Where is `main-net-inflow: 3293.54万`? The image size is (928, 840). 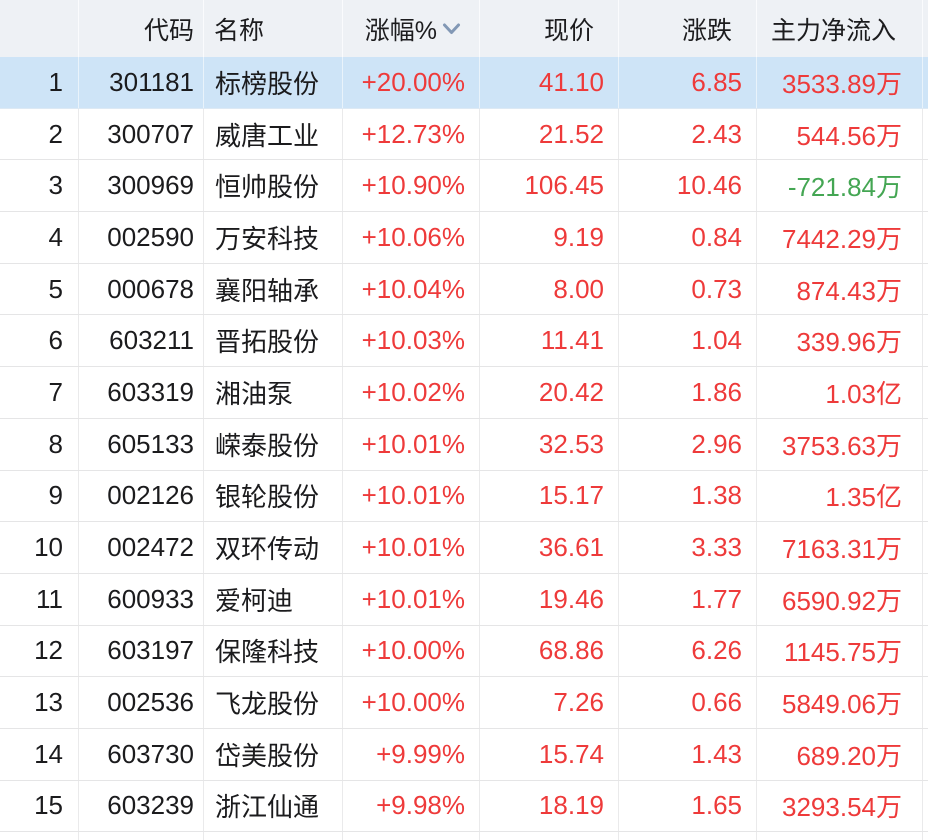
main-net-inflow: 3293.54万 is located at coordinates (840, 806).